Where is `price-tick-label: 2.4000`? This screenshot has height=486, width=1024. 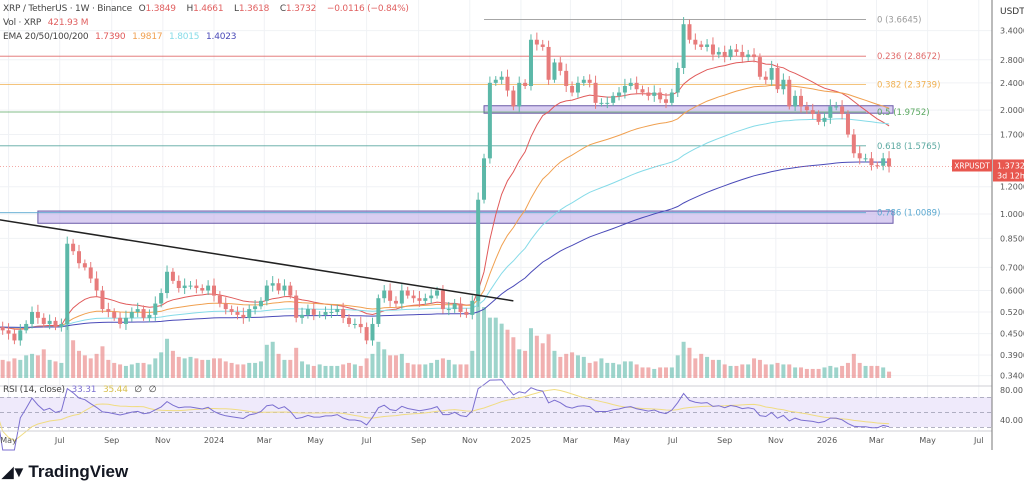 price-tick-label: 2.4000 is located at coordinates (1012, 83).